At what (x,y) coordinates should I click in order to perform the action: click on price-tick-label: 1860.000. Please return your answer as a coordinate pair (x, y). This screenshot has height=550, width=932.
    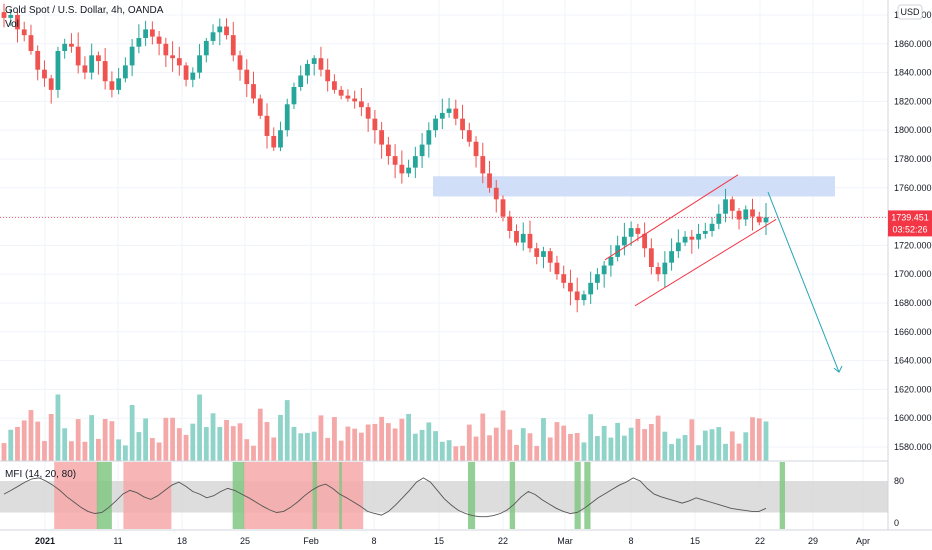
    Looking at the image, I should click on (913, 44).